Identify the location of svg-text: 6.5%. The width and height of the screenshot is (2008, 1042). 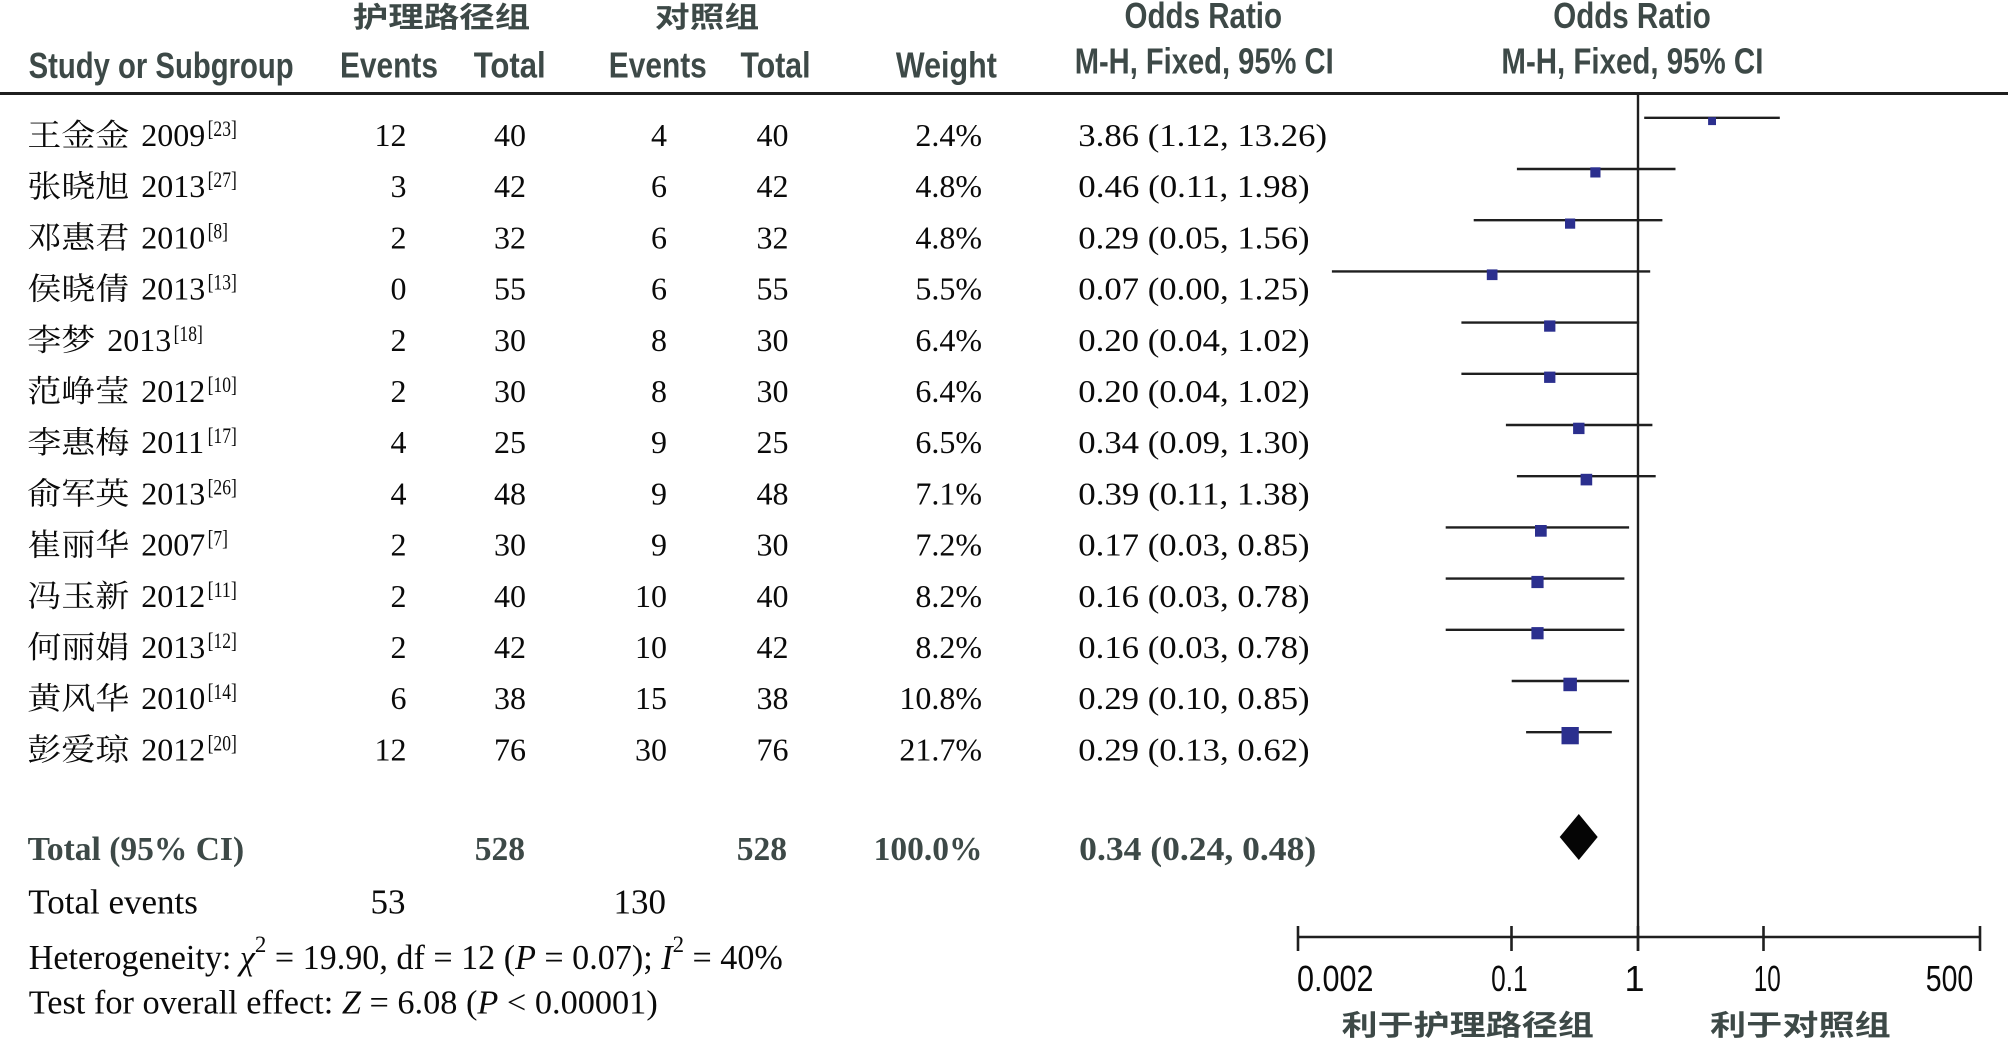
(948, 442).